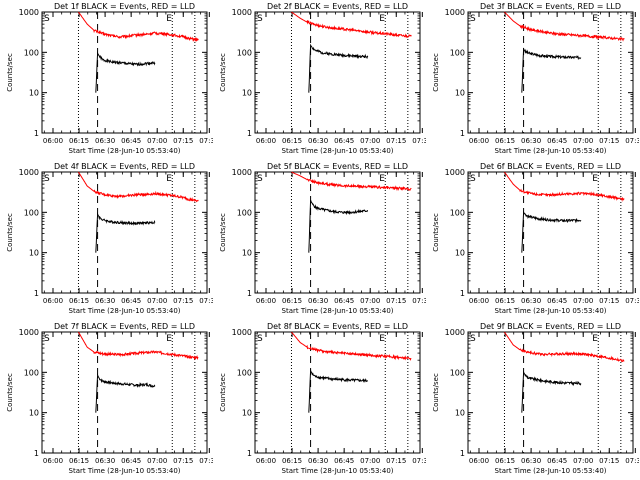 This screenshot has height=480, width=640. Describe the element at coordinates (337, 6) in the screenshot. I see `chart-title: Det 2f BLACK = Events, RED = LLD` at that location.